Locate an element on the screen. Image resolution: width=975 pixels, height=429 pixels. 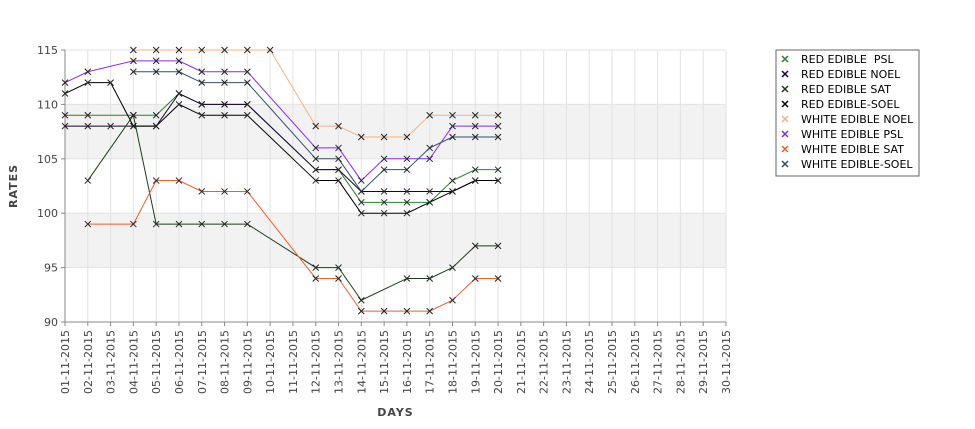
x-tick-label: 24-11-2015 is located at coordinates (589, 362).